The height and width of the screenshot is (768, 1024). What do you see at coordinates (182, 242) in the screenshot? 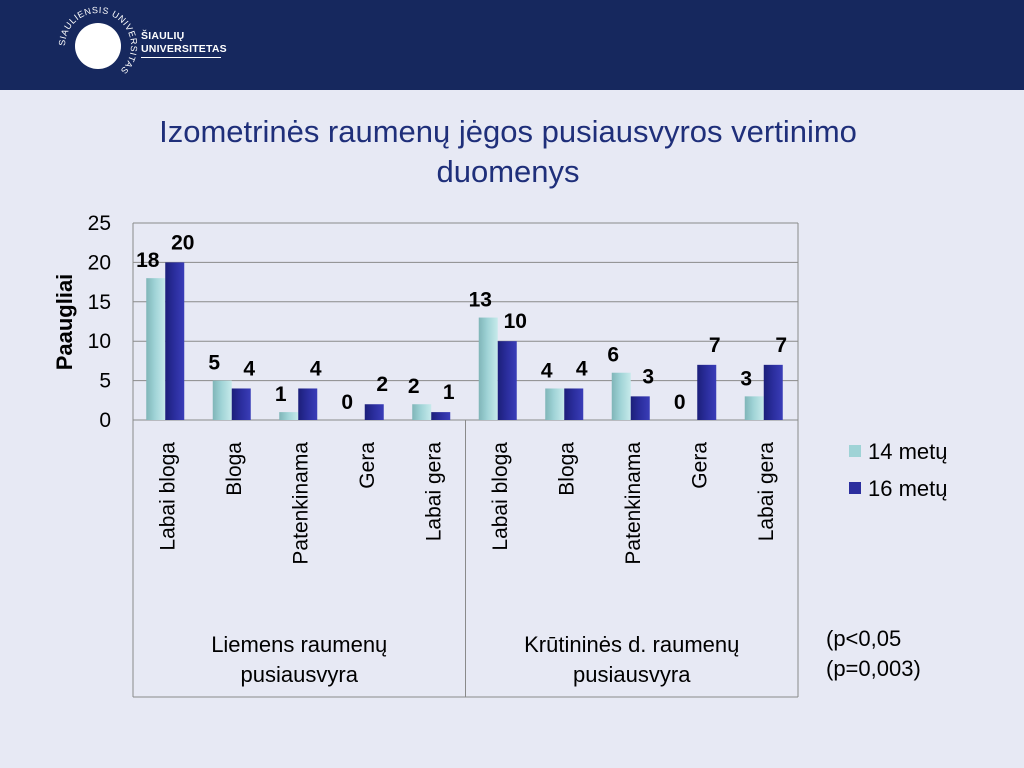
I see `data-label-16: 20` at bounding box center [182, 242].